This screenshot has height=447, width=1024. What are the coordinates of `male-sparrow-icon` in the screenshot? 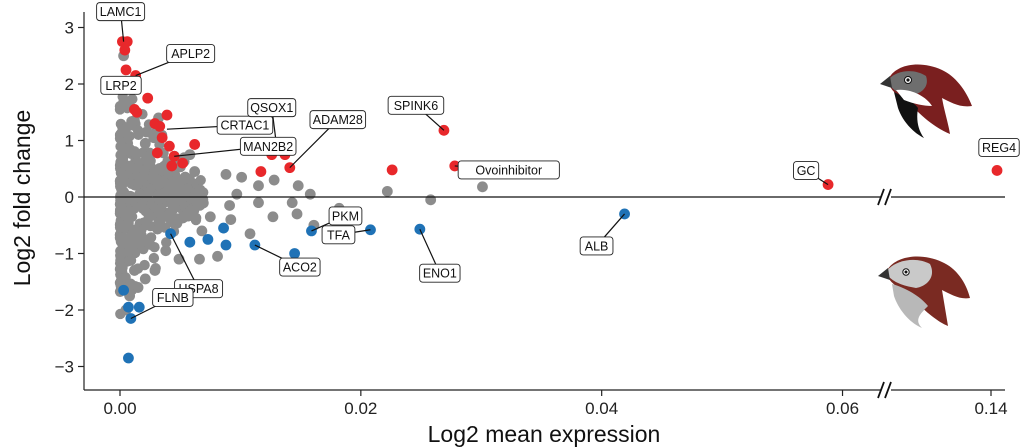 It's located at (926, 101).